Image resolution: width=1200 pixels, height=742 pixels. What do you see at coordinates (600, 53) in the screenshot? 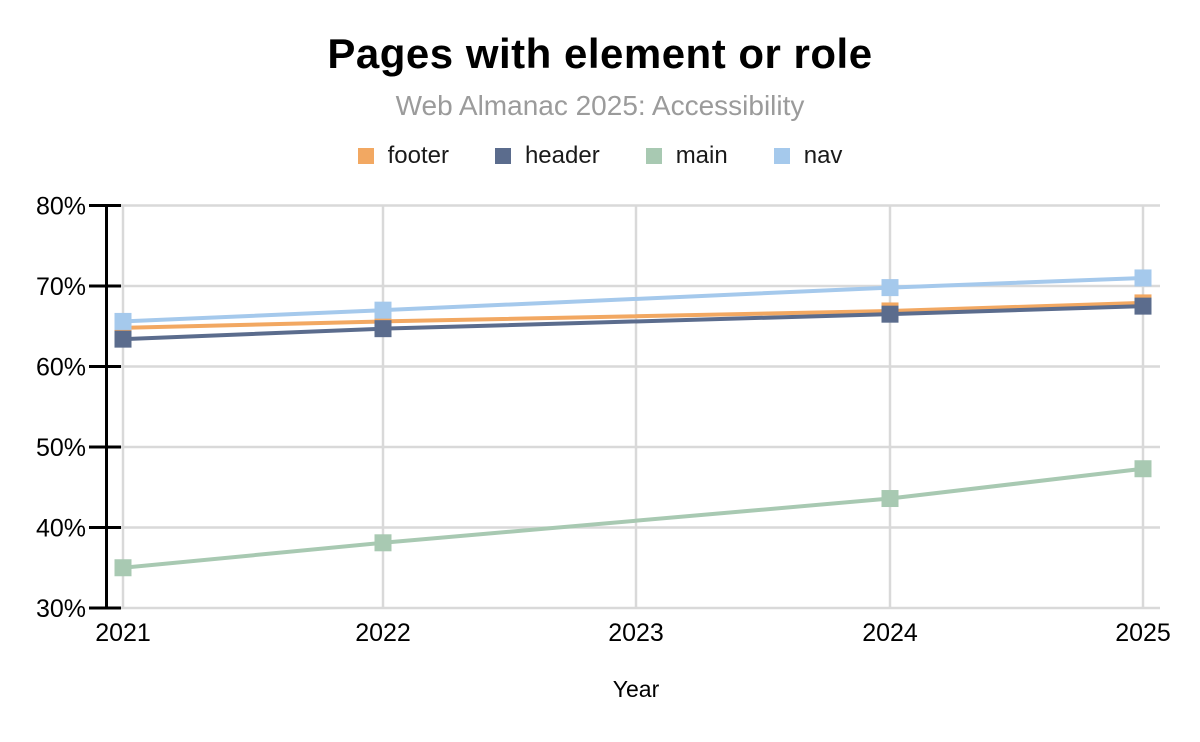
I see `chart-title: Pages with element or role` at bounding box center [600, 53].